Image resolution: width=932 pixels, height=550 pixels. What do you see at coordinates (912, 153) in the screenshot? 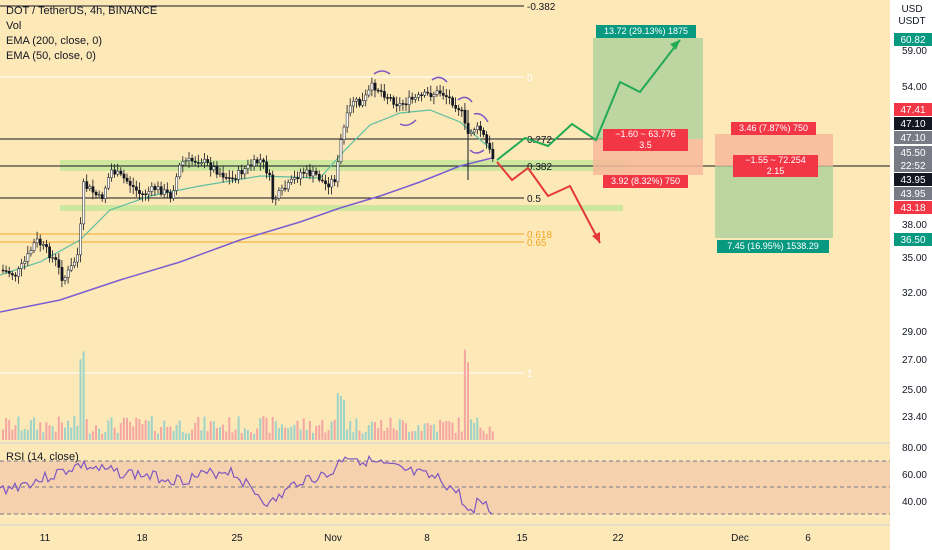
I see `price-badge-label: 45.50` at bounding box center [912, 153].